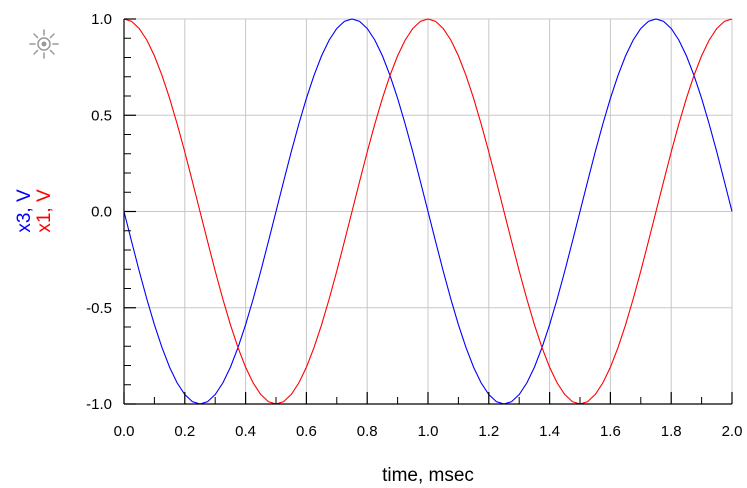 The image size is (747, 488). What do you see at coordinates (99, 404) in the screenshot?
I see `y-tick-label: -1.0` at bounding box center [99, 404].